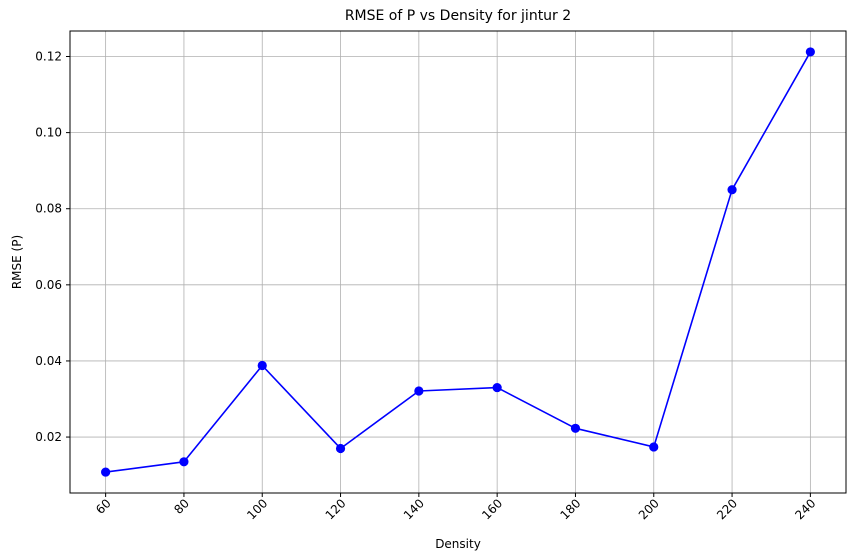 The image size is (855, 560). Describe the element at coordinates (48, 361) in the screenshot. I see `y-tick-label: 0.04` at that location.